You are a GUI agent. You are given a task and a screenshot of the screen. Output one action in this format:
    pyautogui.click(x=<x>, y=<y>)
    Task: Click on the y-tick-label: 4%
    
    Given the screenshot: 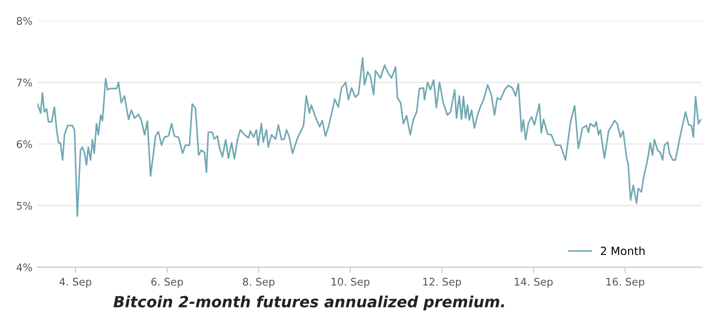 What is the action you would take?
    pyautogui.click(x=24, y=267)
    